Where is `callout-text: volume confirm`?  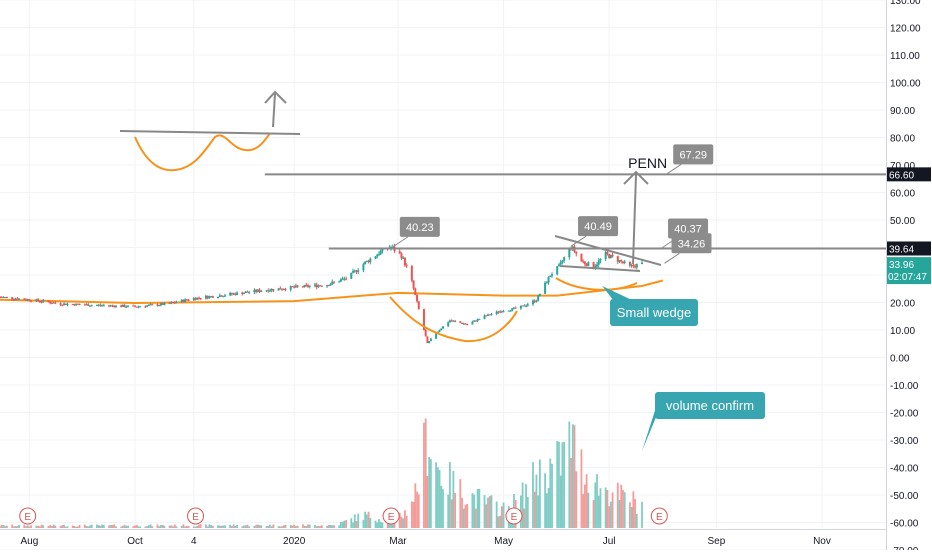
callout-text: volume confirm is located at coordinates (710, 405).